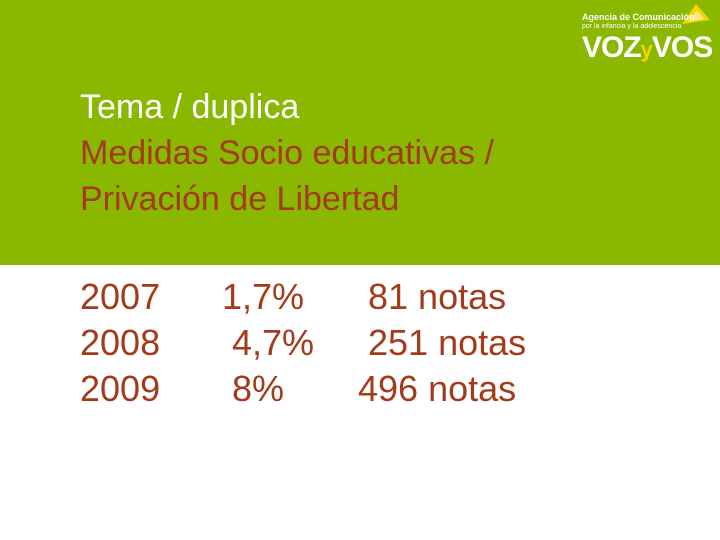 Image resolution: width=720 pixels, height=540 pixels. Describe the element at coordinates (273, 342) in the screenshot. I see `row-percent: 4,7%` at that location.